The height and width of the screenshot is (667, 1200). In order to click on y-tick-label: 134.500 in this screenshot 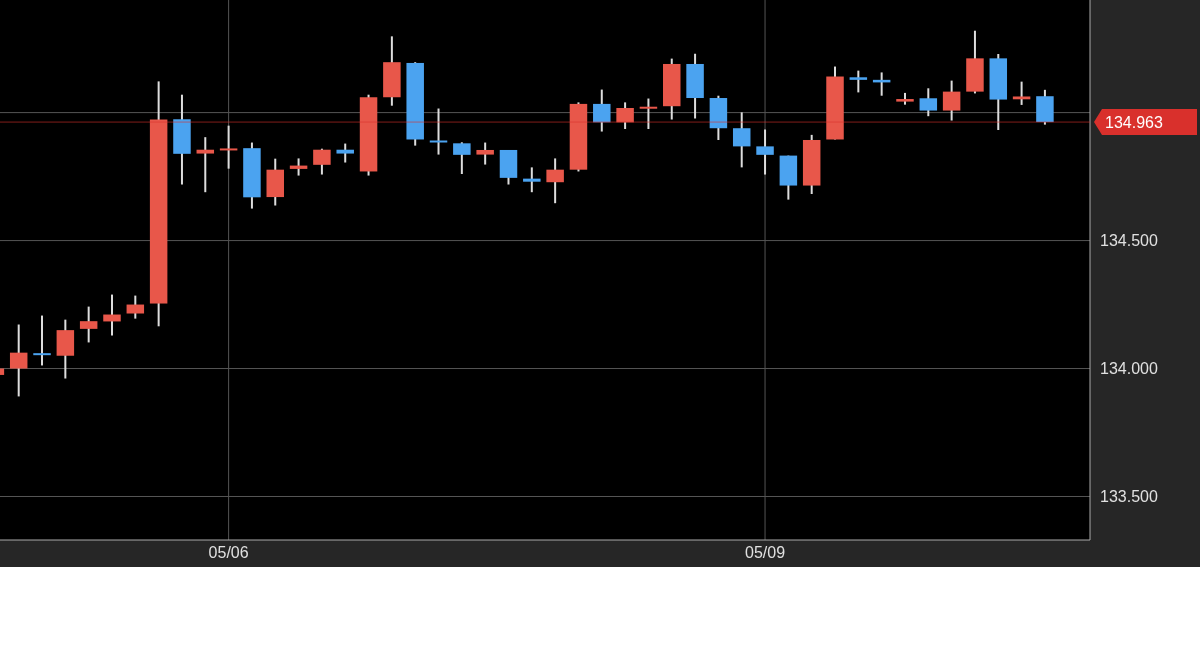, I will do `click(1129, 241)`.